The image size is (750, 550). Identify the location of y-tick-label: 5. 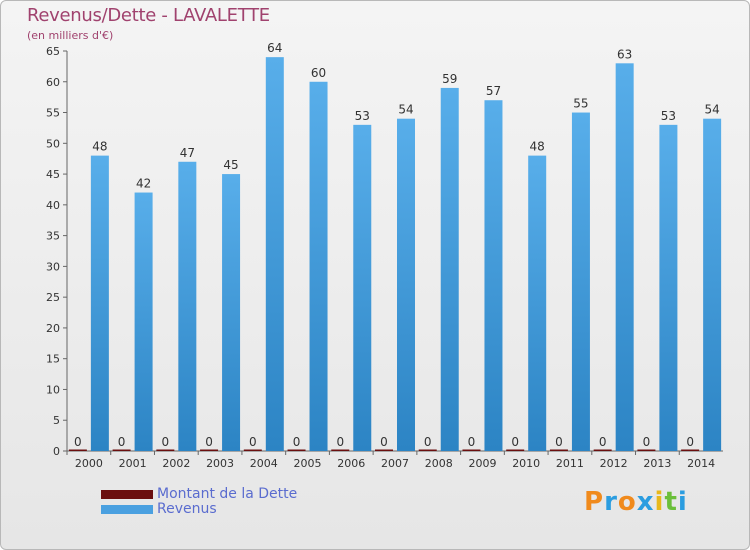
(56, 420).